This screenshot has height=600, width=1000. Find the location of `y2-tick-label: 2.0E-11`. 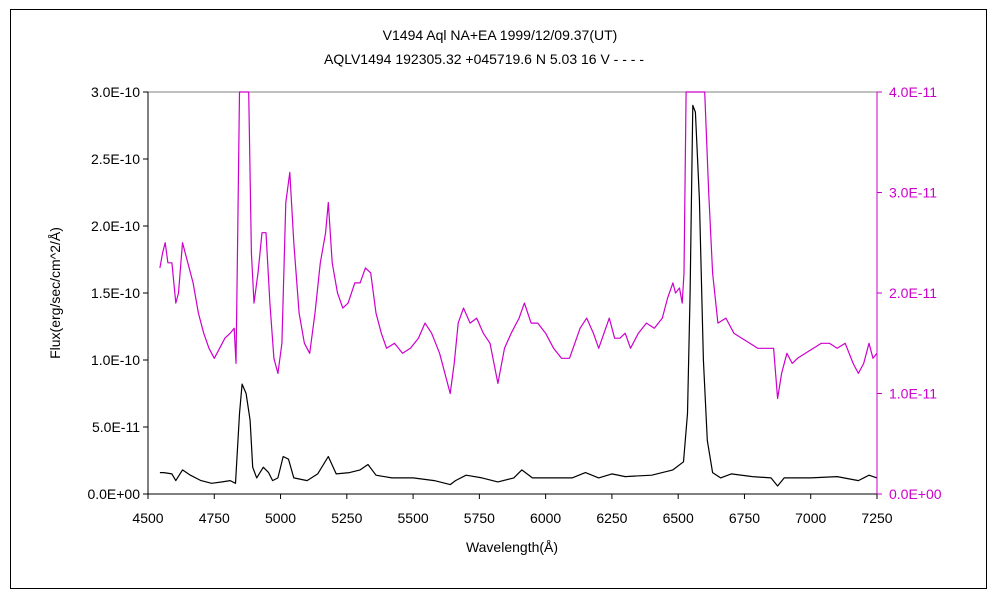

y2-tick-label: 2.0E-11 is located at coordinates (913, 293).